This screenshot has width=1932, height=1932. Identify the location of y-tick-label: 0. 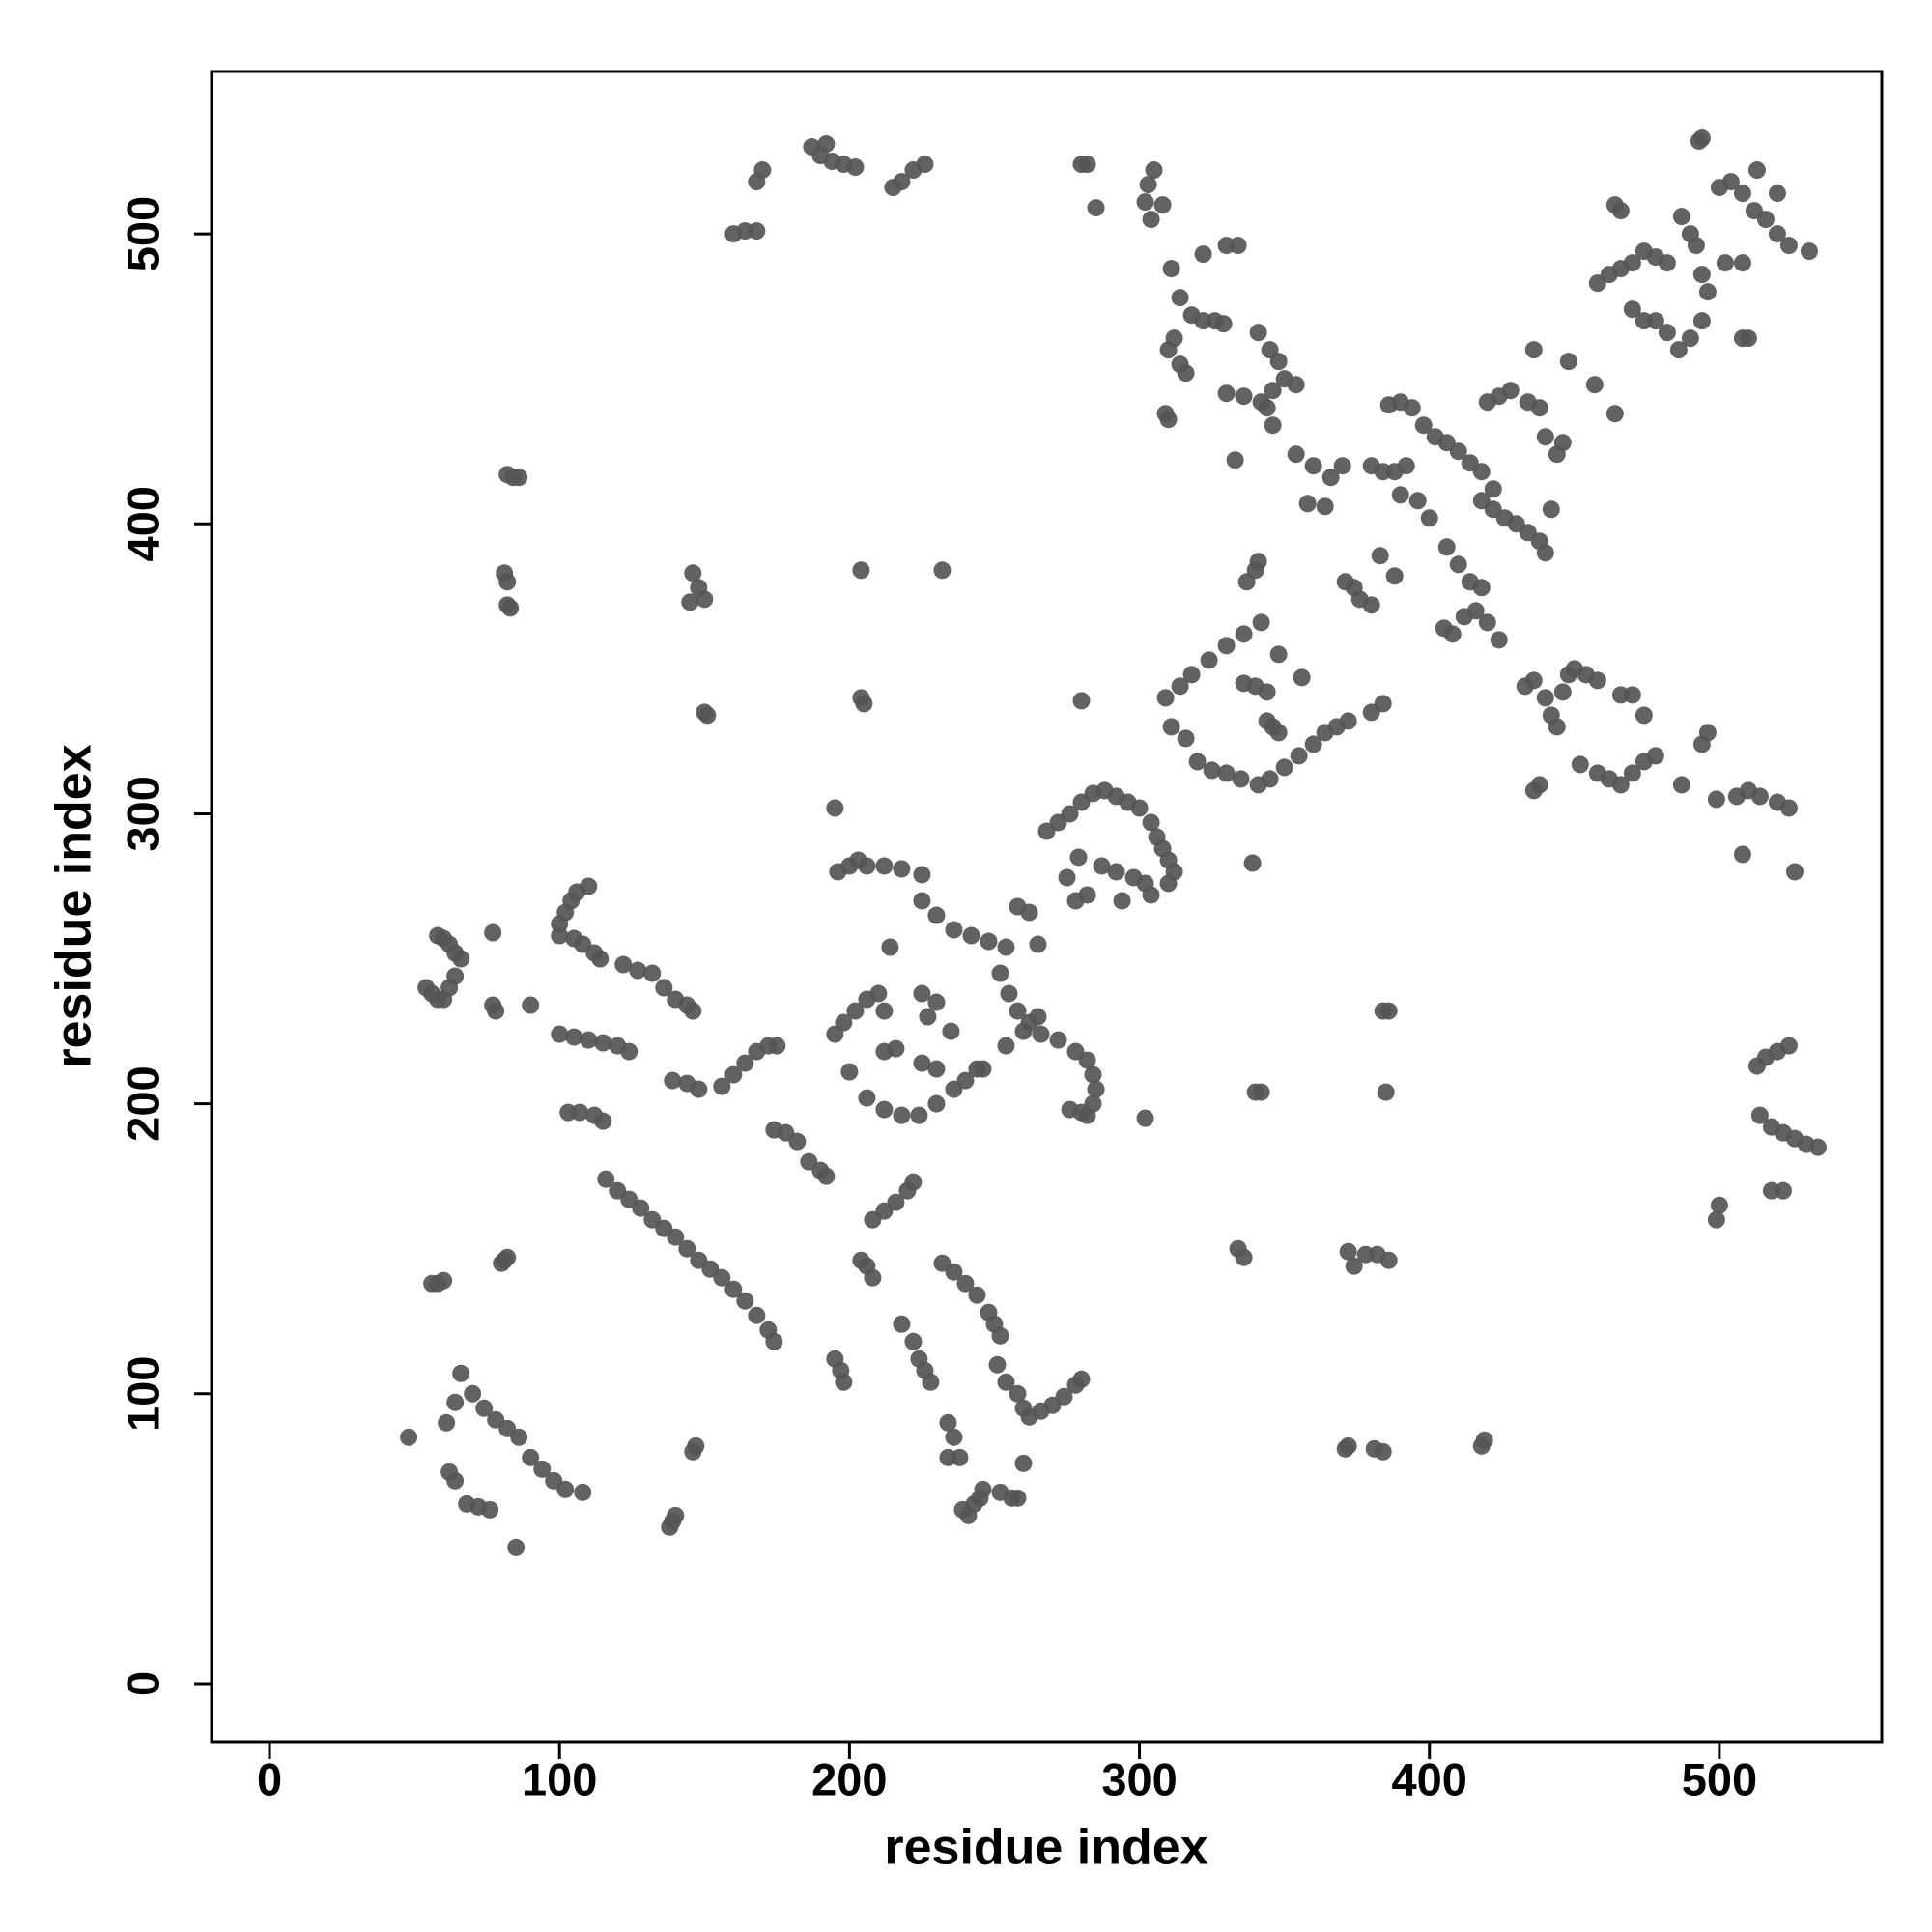
(142, 1683).